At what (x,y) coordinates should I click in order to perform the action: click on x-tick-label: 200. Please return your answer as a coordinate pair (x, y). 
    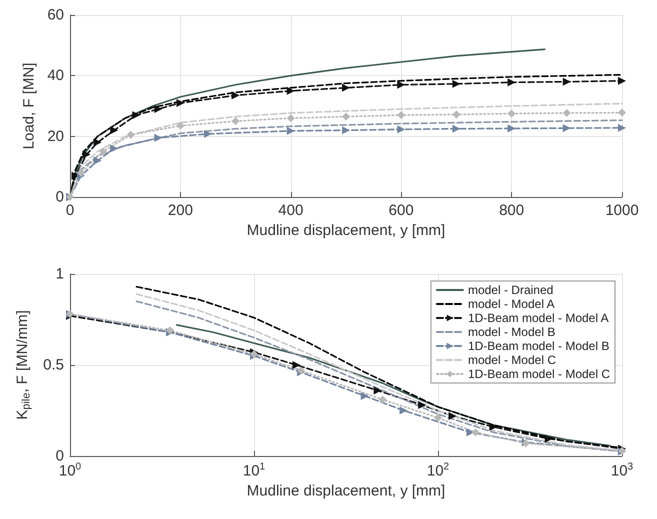
    Looking at the image, I should click on (180, 210).